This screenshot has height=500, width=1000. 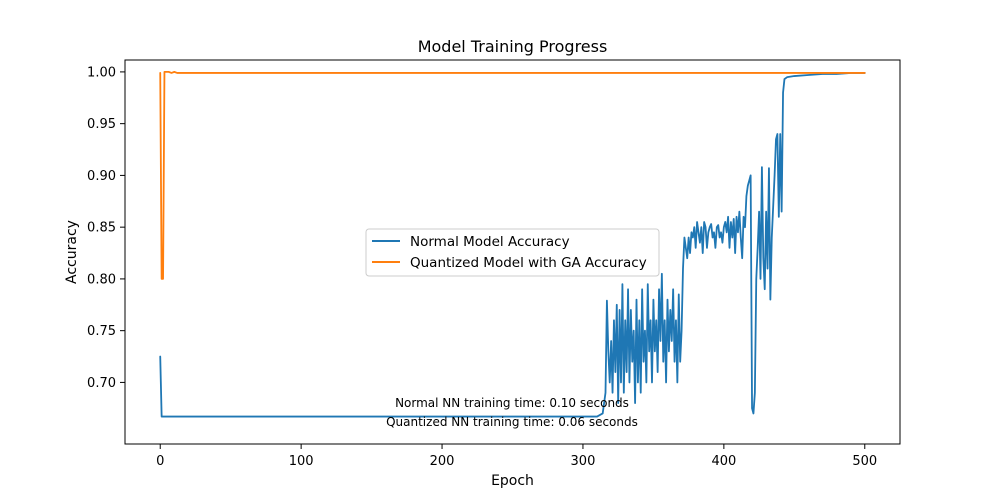 I want to click on x-tick-label: 0, so click(x=160, y=461).